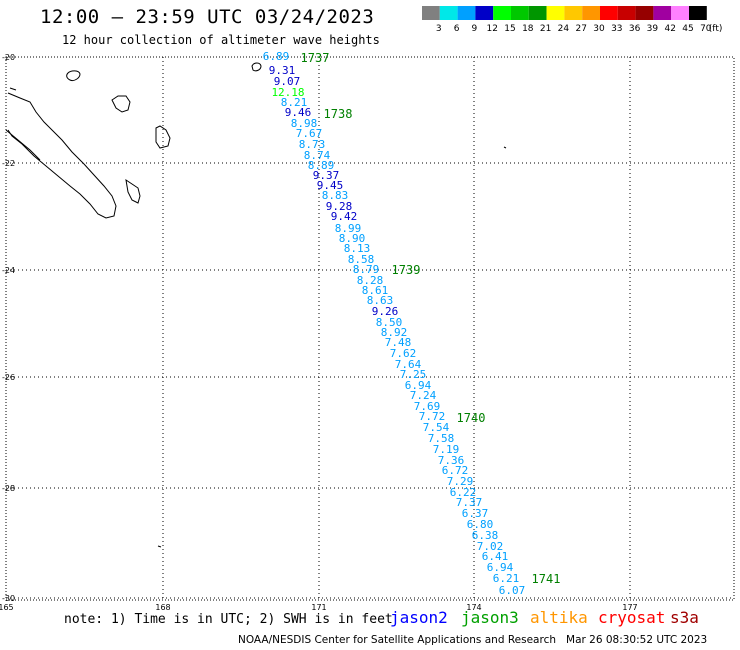  I want to click on color-scale-labels: 3 6 9 12 15 18 21 24 27 30 33 36 39 42 45 70(ft), so click(579, 29).